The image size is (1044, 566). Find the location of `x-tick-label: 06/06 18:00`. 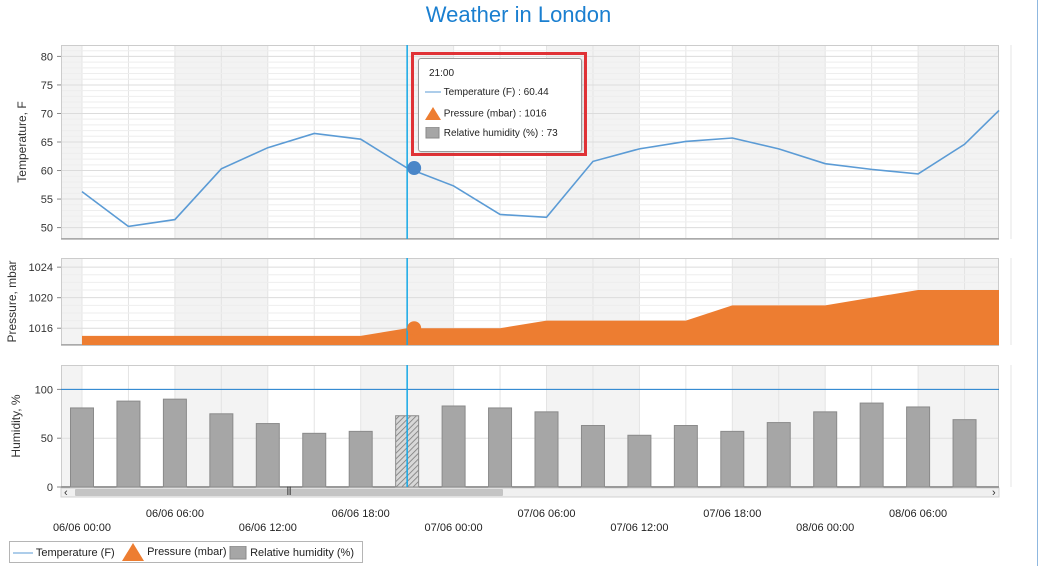

x-tick-label: 06/06 18:00 is located at coordinates (361, 514).